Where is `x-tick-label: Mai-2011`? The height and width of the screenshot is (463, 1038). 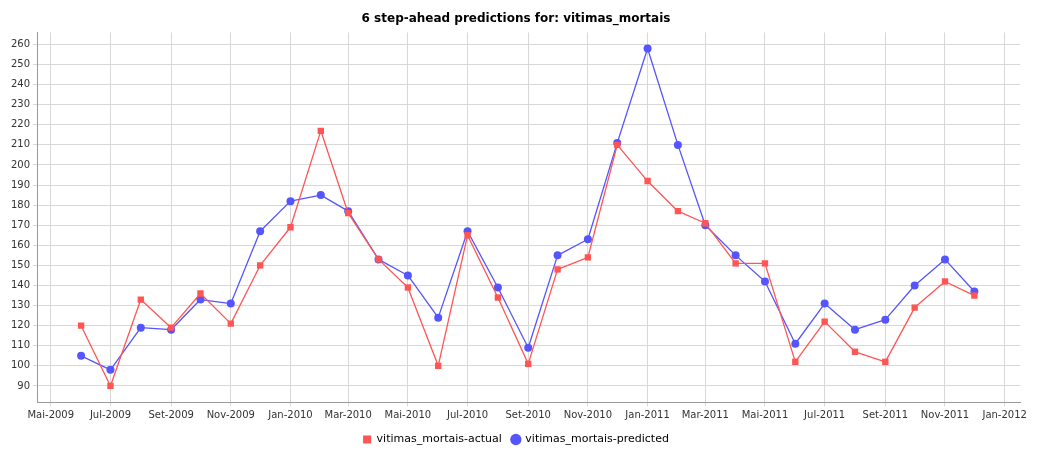
x-tick-label: Mai-2011 is located at coordinates (765, 414).